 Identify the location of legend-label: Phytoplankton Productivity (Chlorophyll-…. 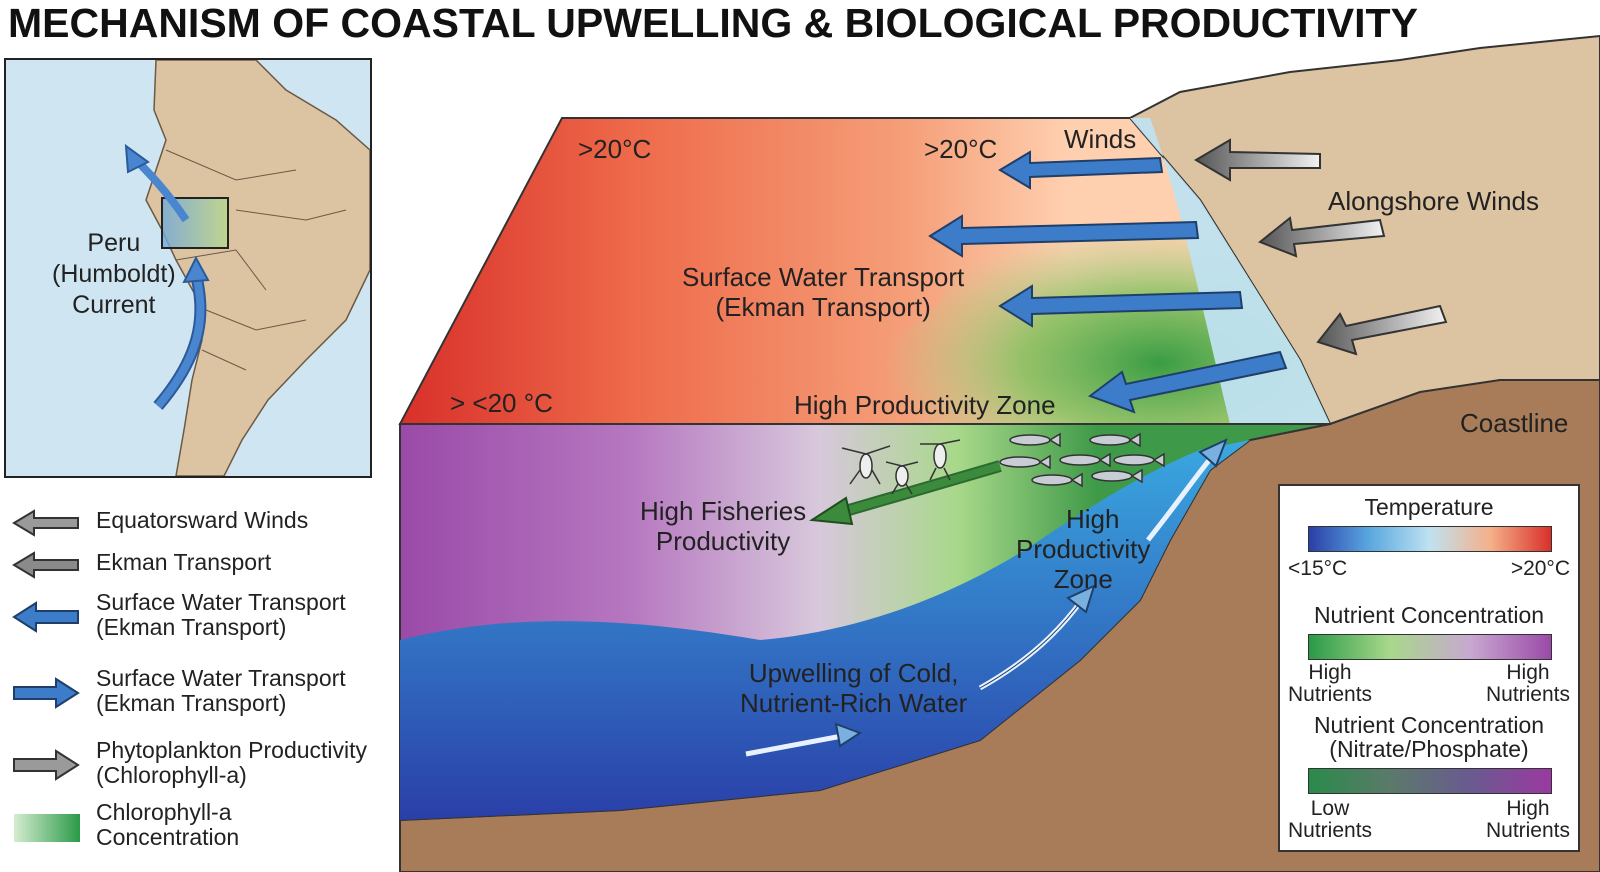
(231, 763).